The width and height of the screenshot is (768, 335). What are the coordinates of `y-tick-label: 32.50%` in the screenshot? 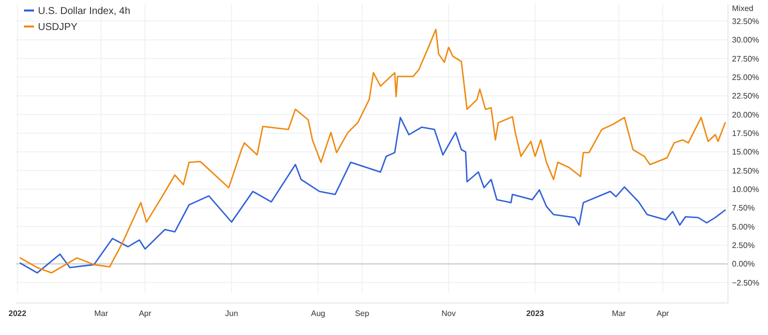 It's located at (746, 21).